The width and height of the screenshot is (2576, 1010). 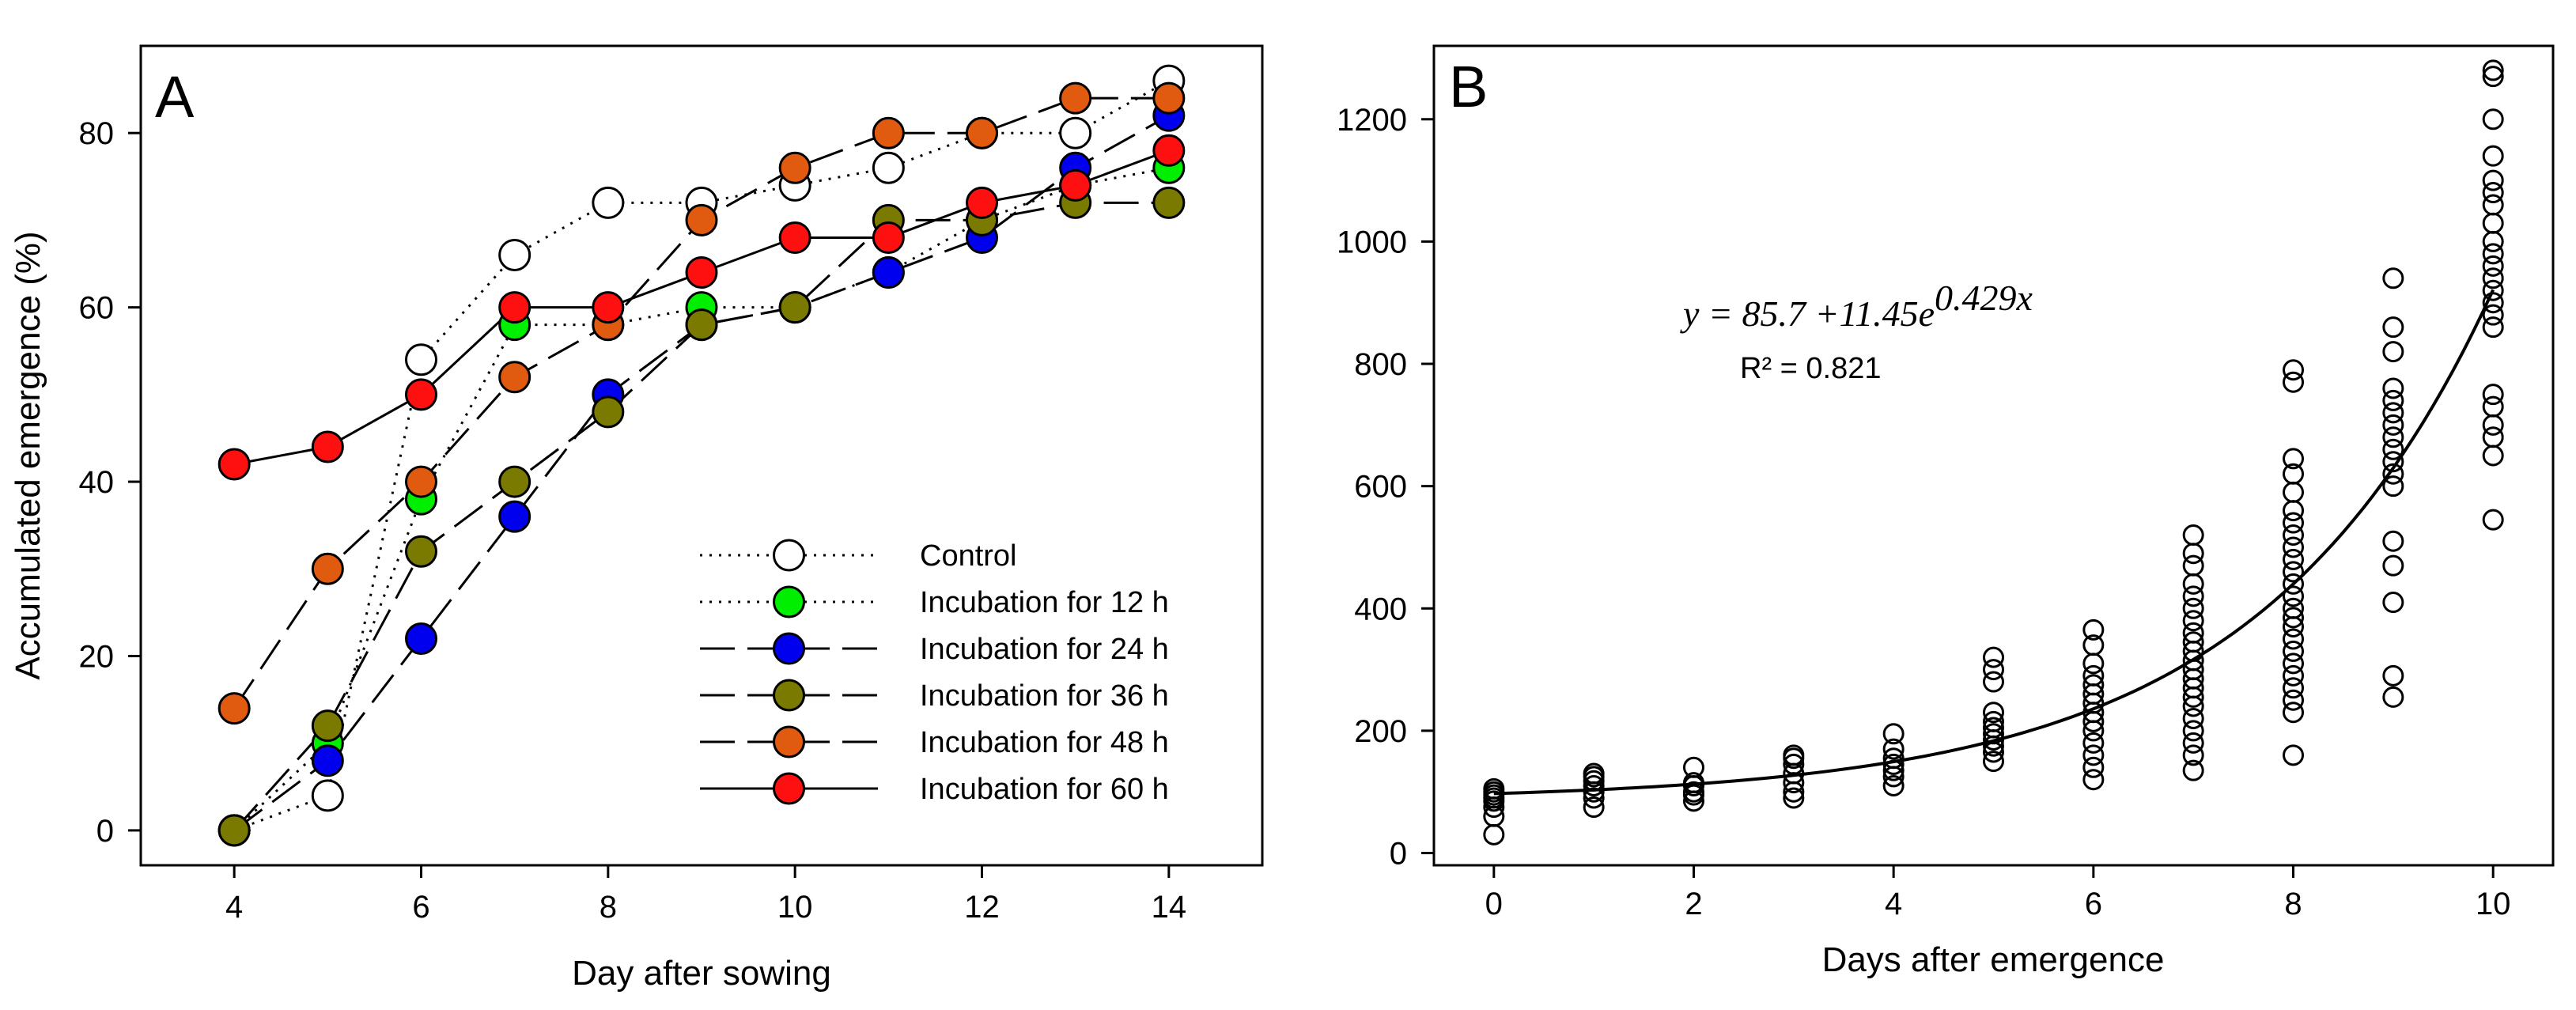 I want to click on panel-b-y-tick-label: 0, so click(x=1398, y=855).